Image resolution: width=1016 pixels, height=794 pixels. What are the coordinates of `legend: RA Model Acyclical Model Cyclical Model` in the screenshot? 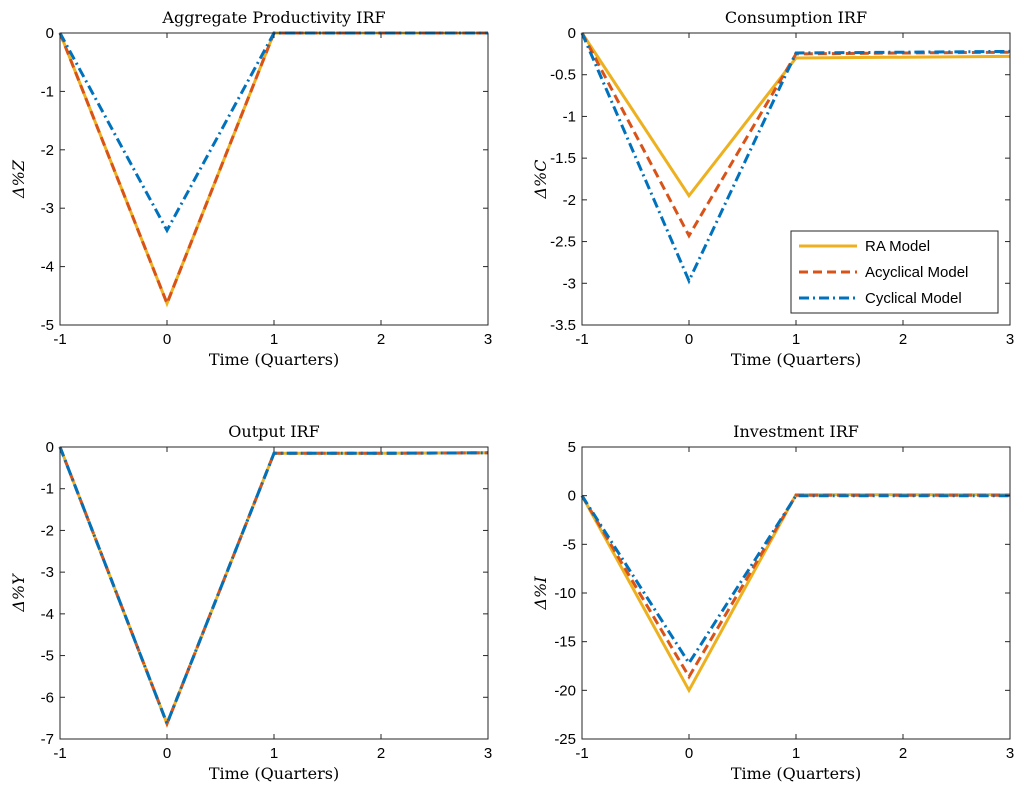 It's located at (894, 272).